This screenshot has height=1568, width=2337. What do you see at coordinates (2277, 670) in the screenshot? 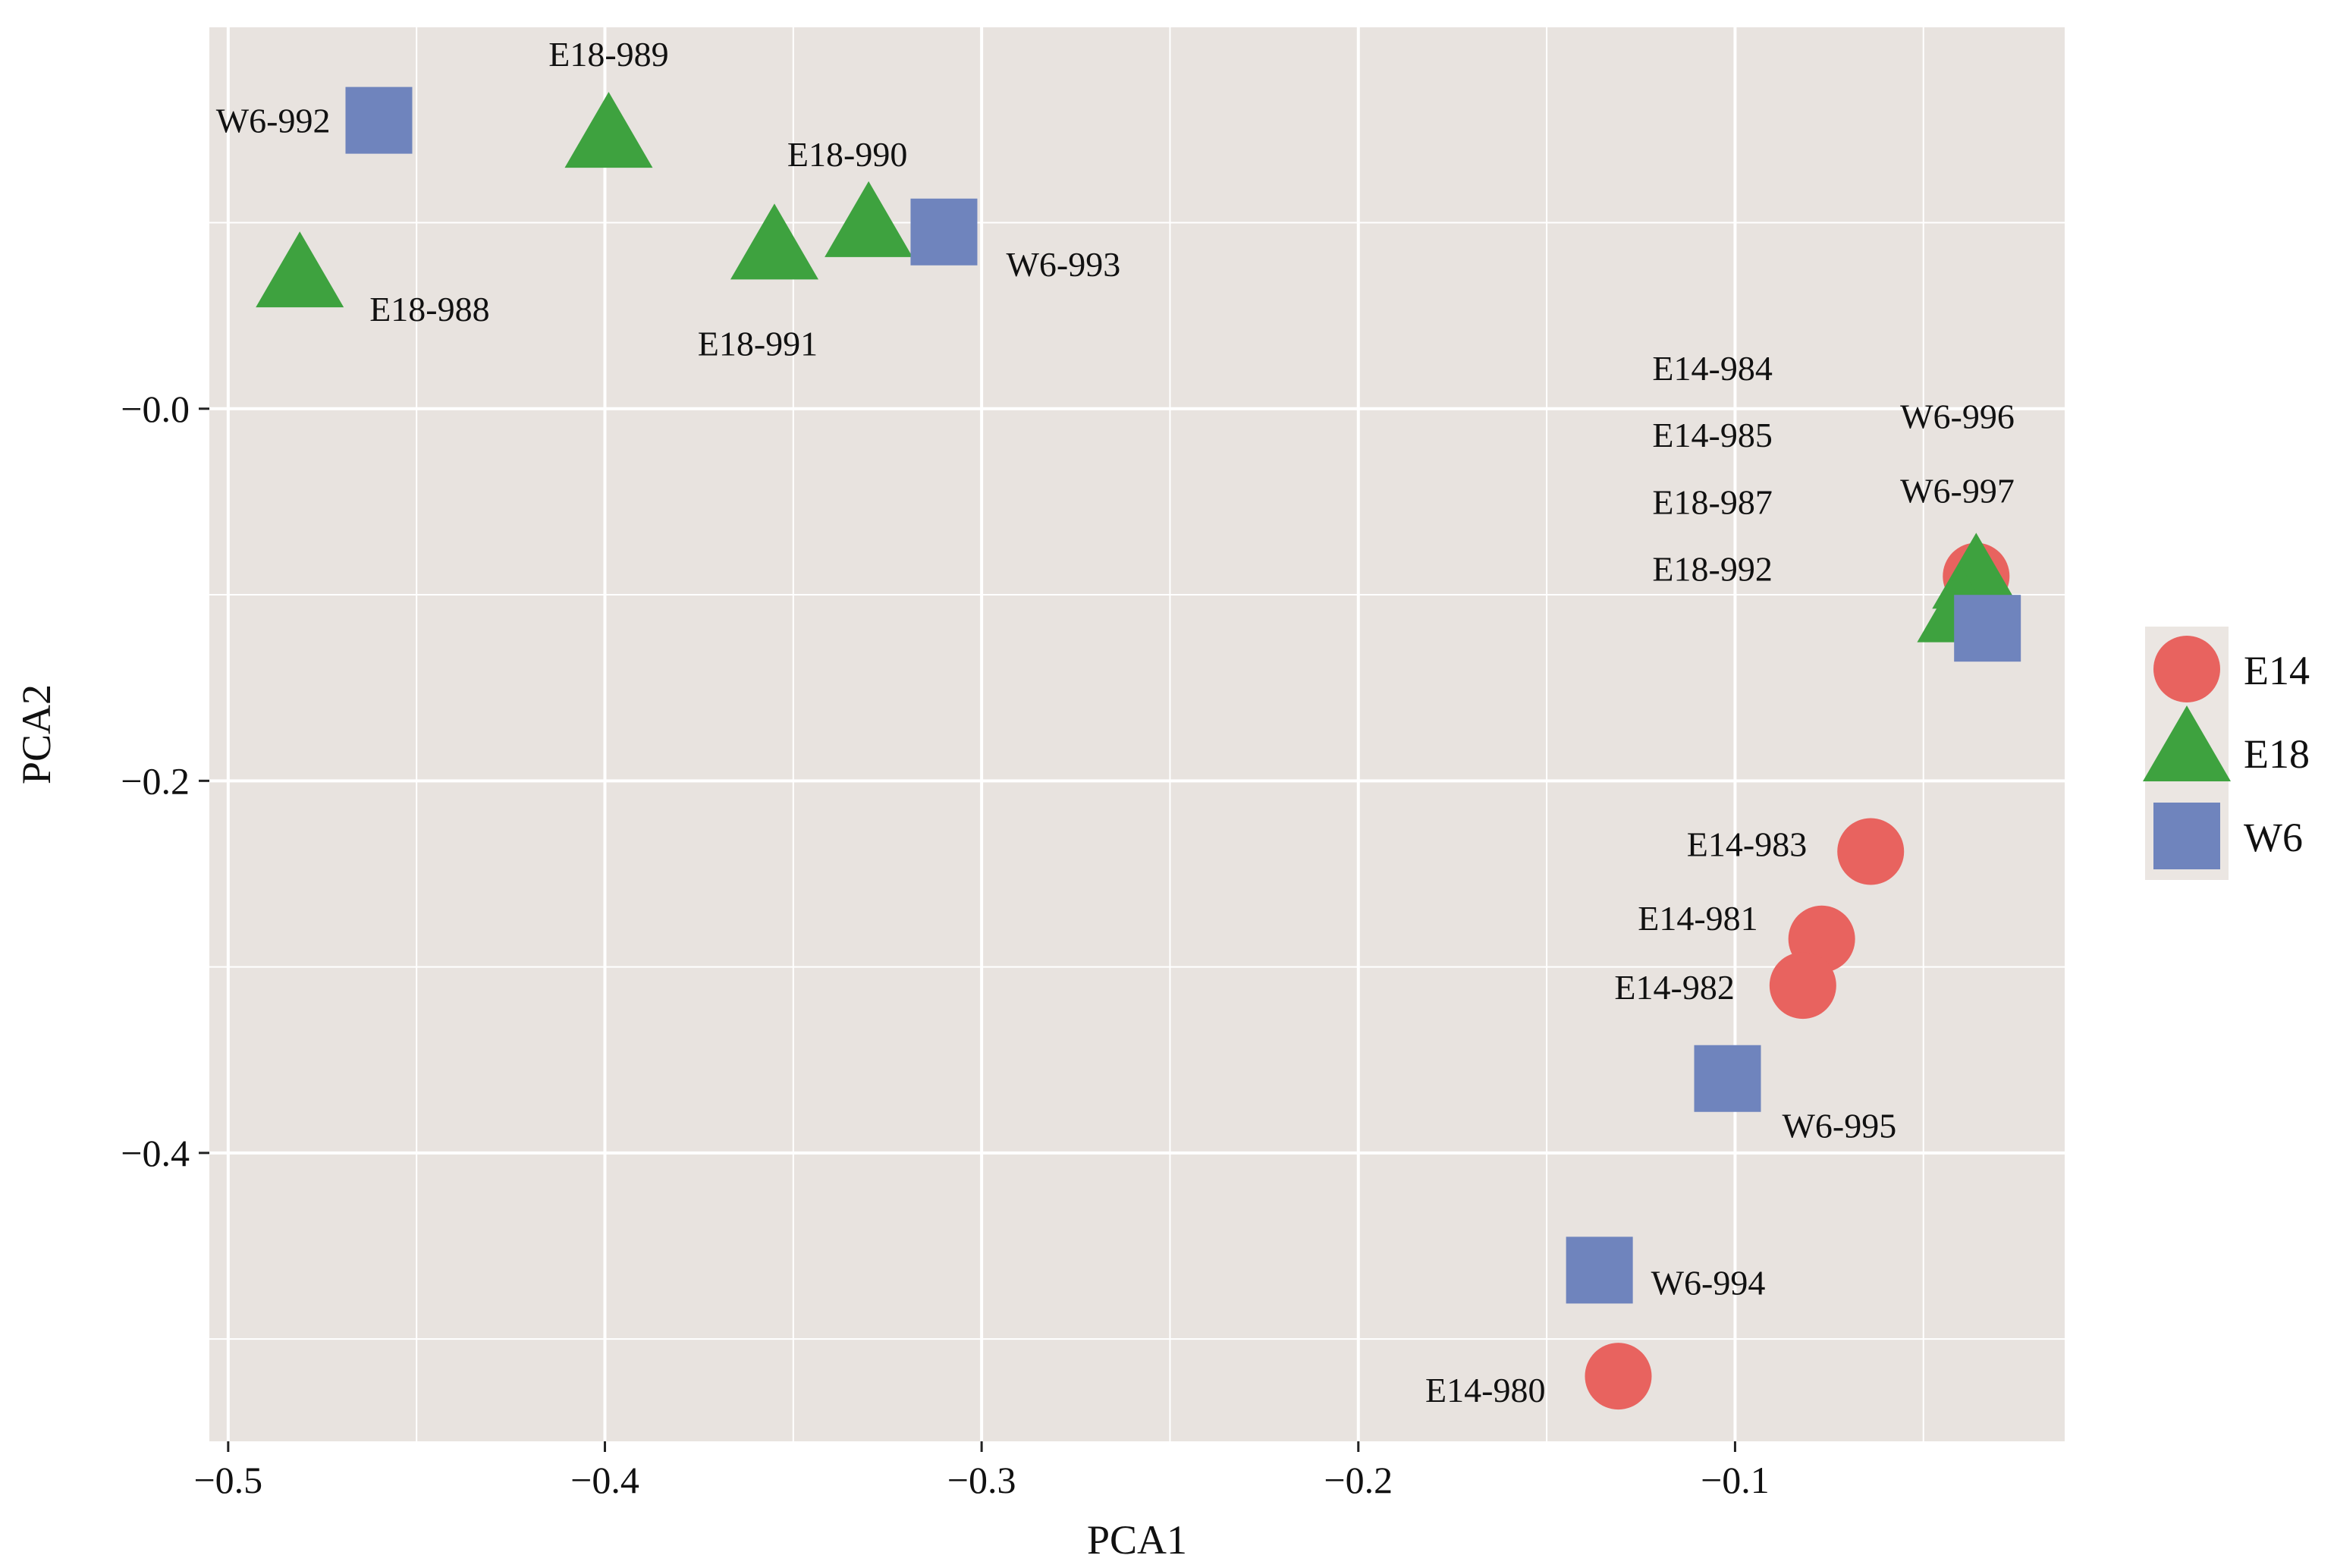
I see `legend-label: E14` at bounding box center [2277, 670].